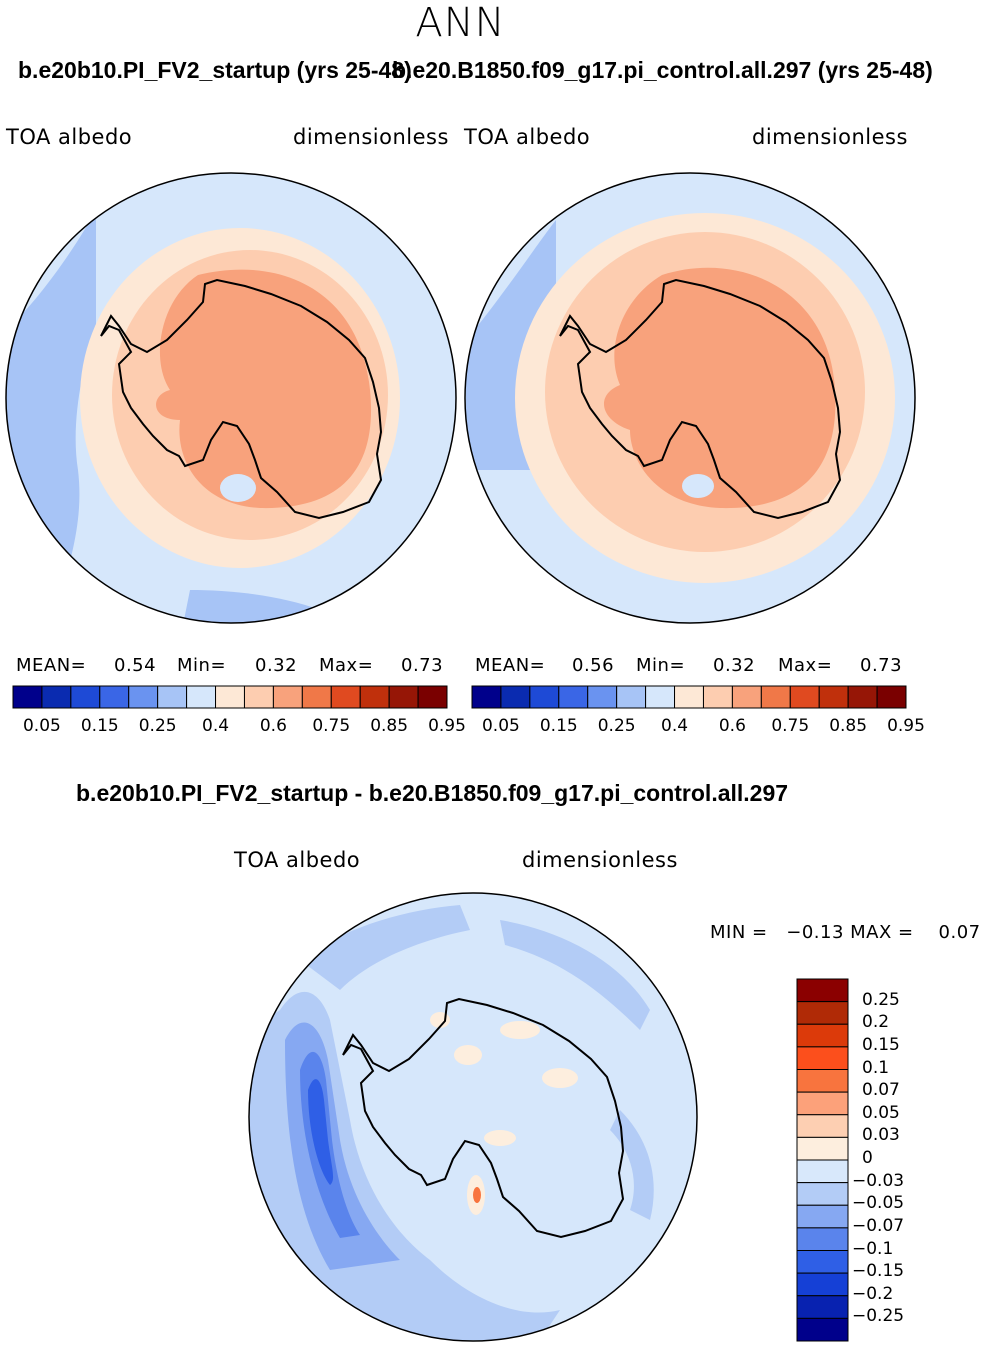 The width and height of the screenshot is (1001, 1351). Describe the element at coordinates (876, 1022) in the screenshot. I see `colorbar-tick-label: 0.2` at that location.